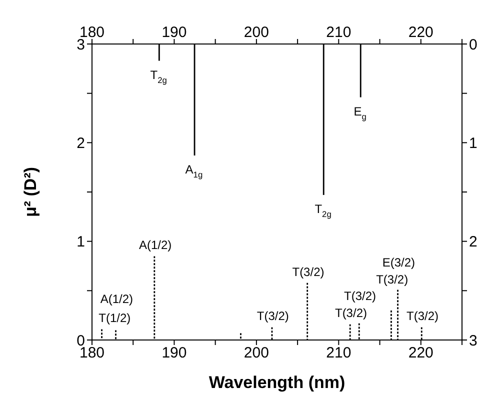 The image size is (492, 402). What do you see at coordinates (256, 32) in the screenshot?
I see `x-tick-label: 200` at bounding box center [256, 32].